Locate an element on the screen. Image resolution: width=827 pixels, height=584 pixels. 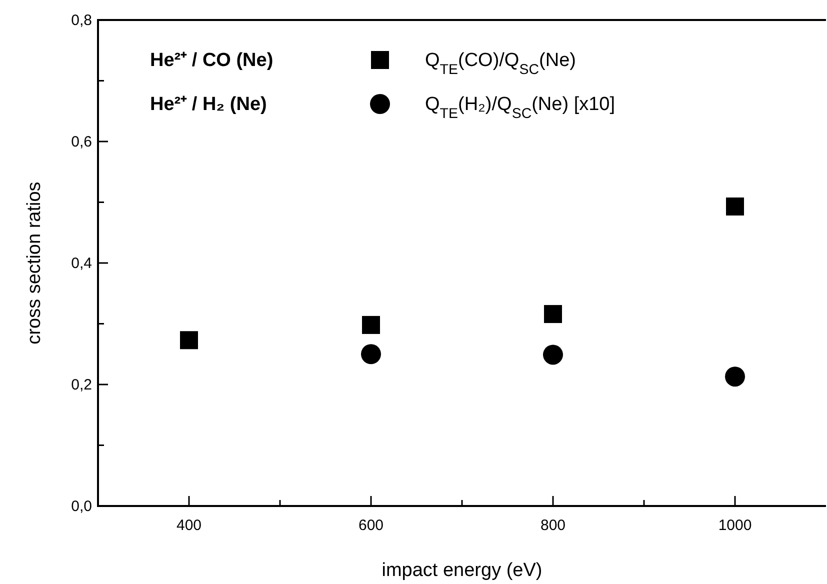
y-tick-label: 0,4 is located at coordinates (81, 263).